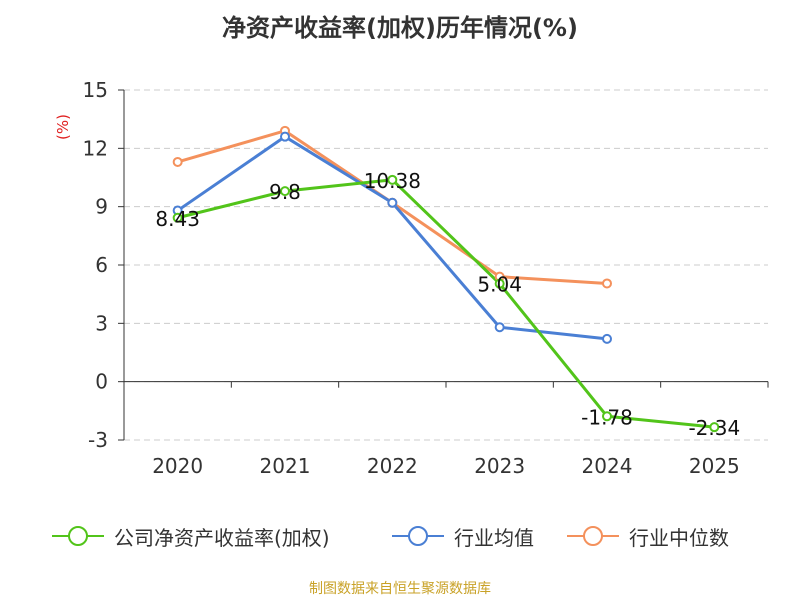 Image resolution: width=800 pixels, height=600 pixels. What do you see at coordinates (400, 28) in the screenshot?
I see `chart-title: 净资产收益率(加权)历年情况(%)` at bounding box center [400, 28].